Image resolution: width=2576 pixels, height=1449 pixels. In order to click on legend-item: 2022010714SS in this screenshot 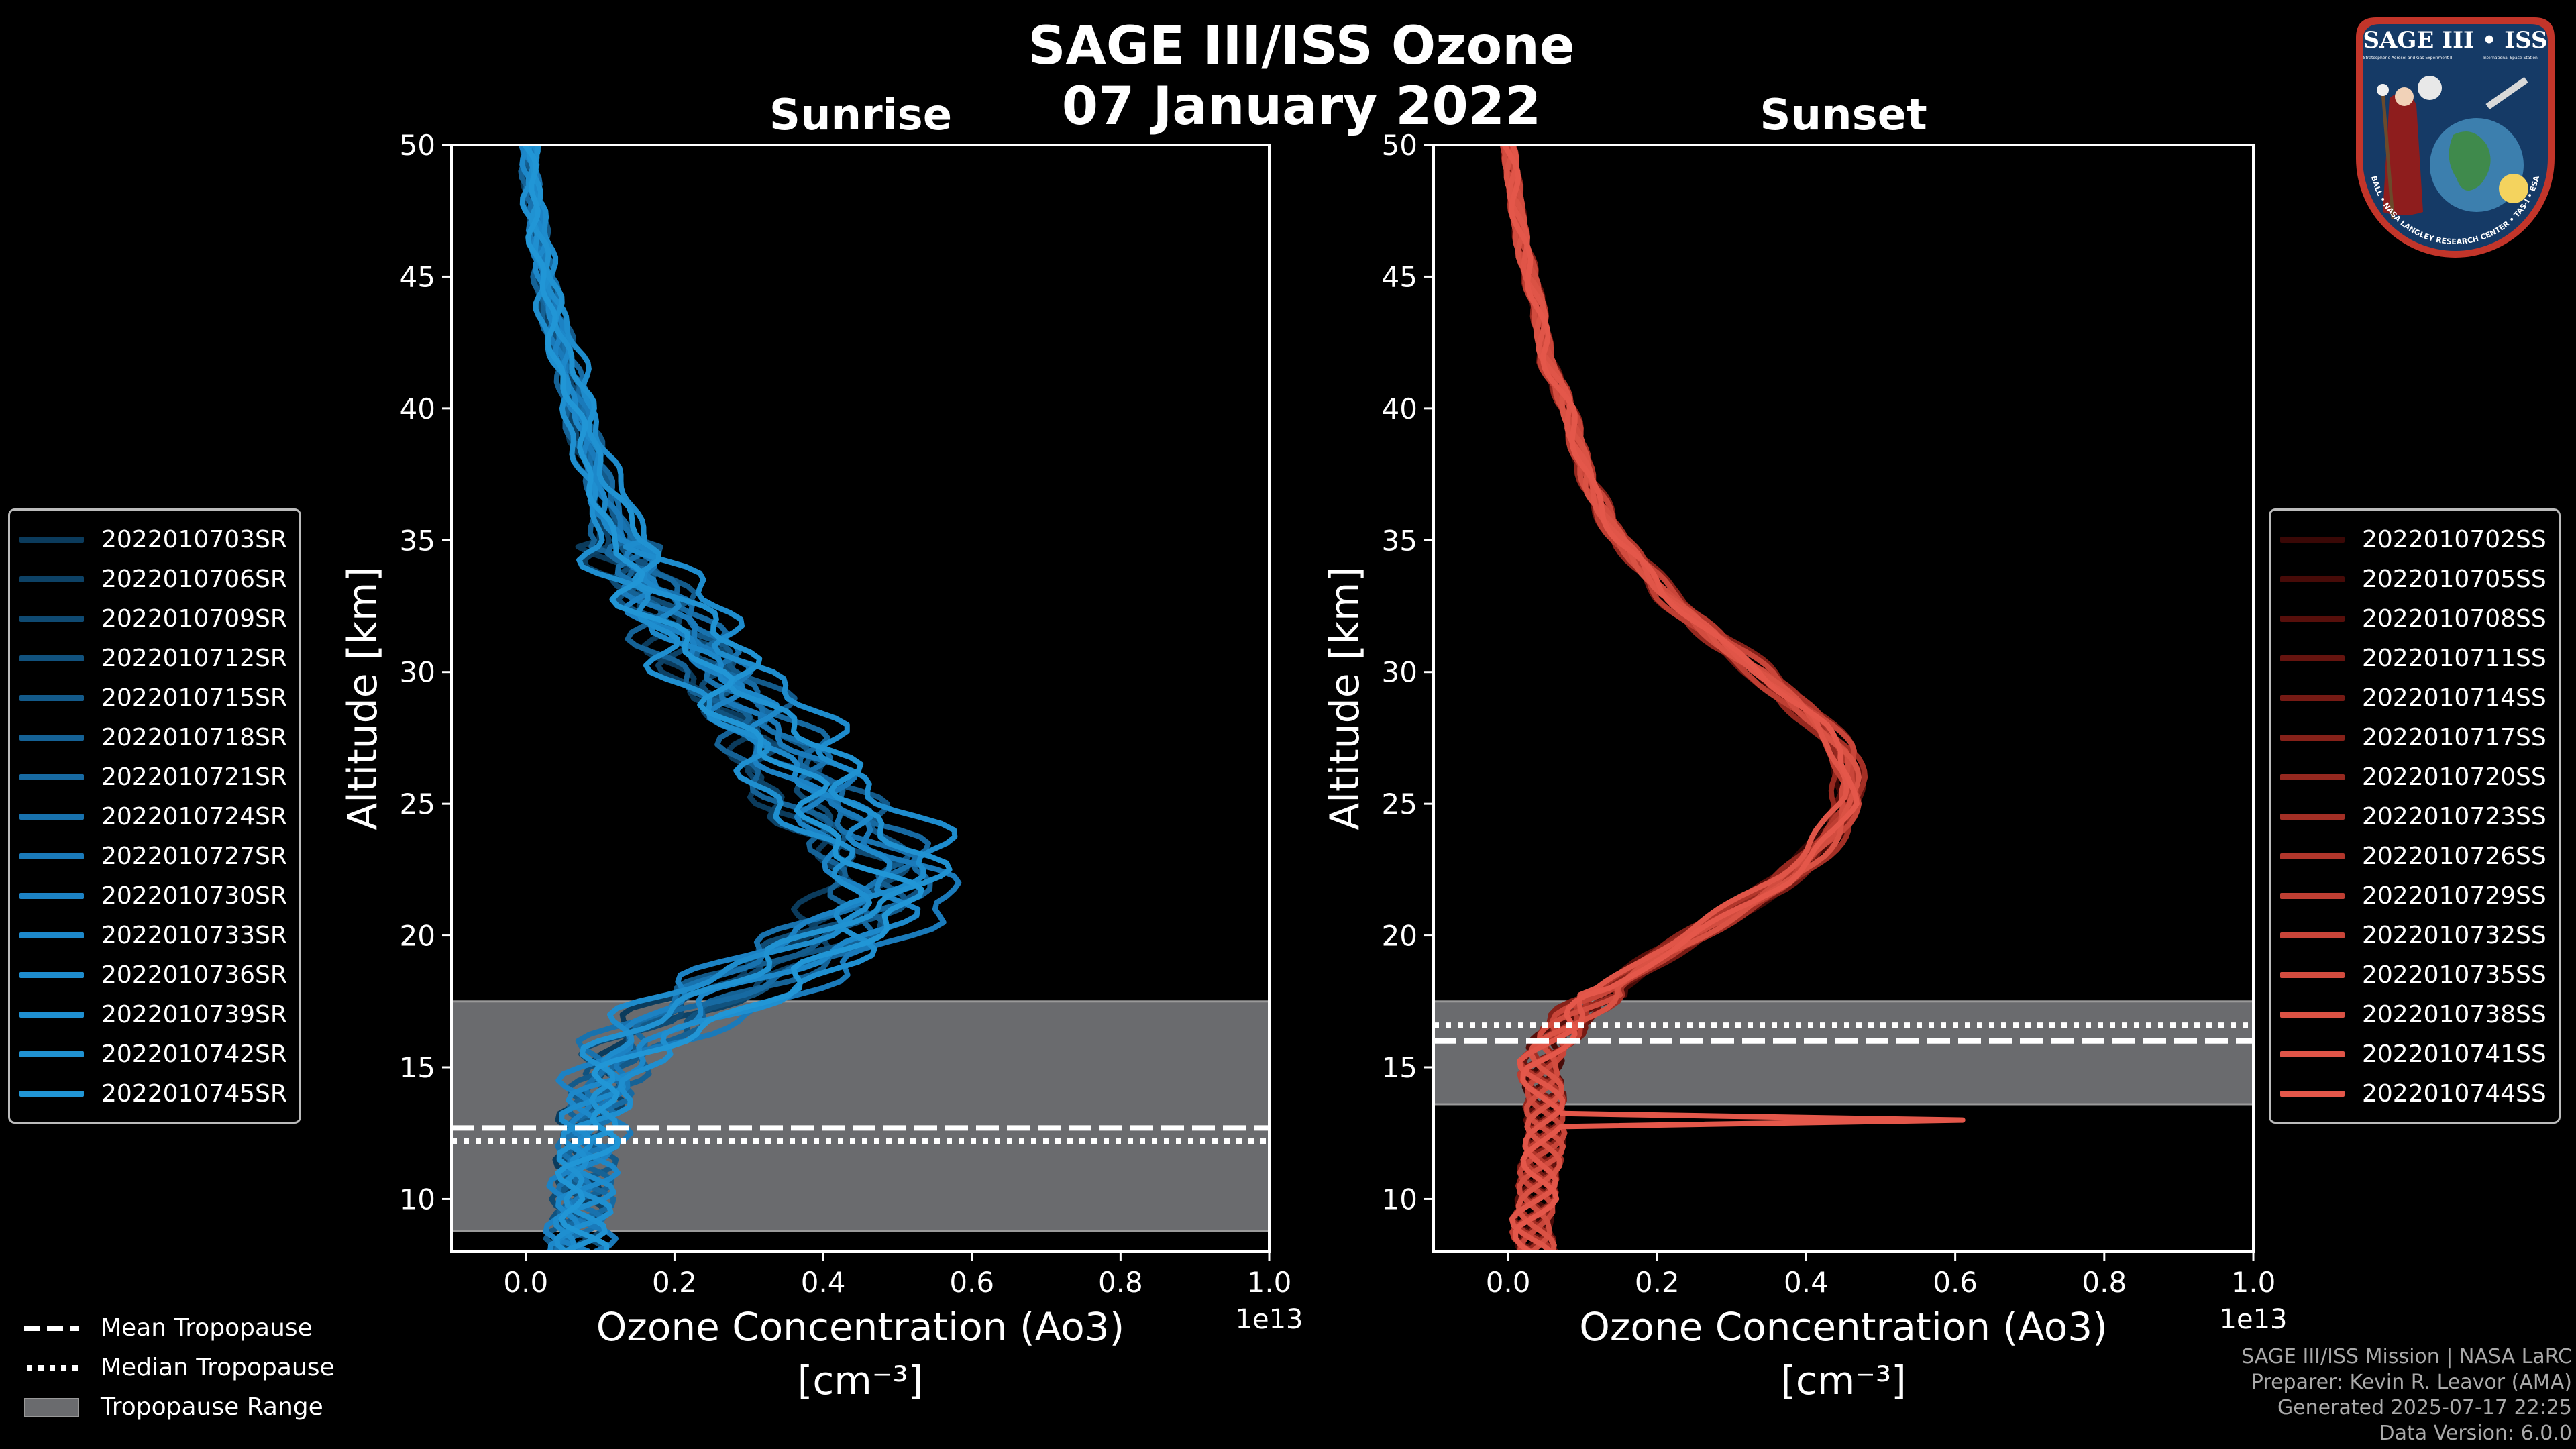, I will do `click(2413, 698)`.